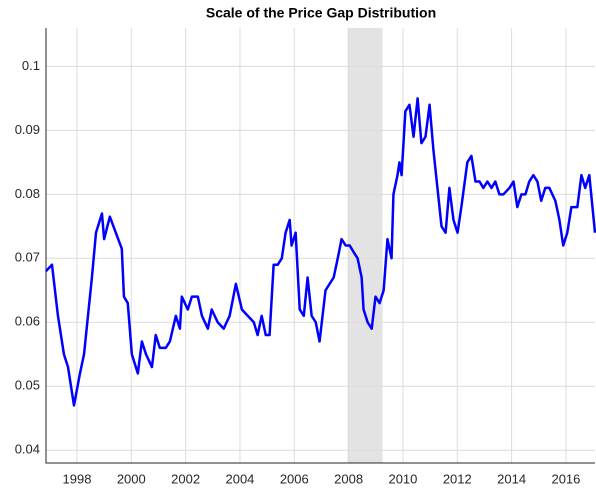 The height and width of the screenshot is (495, 596). Describe the element at coordinates (294, 478) in the screenshot. I see `x-tick-label: 2006` at that location.